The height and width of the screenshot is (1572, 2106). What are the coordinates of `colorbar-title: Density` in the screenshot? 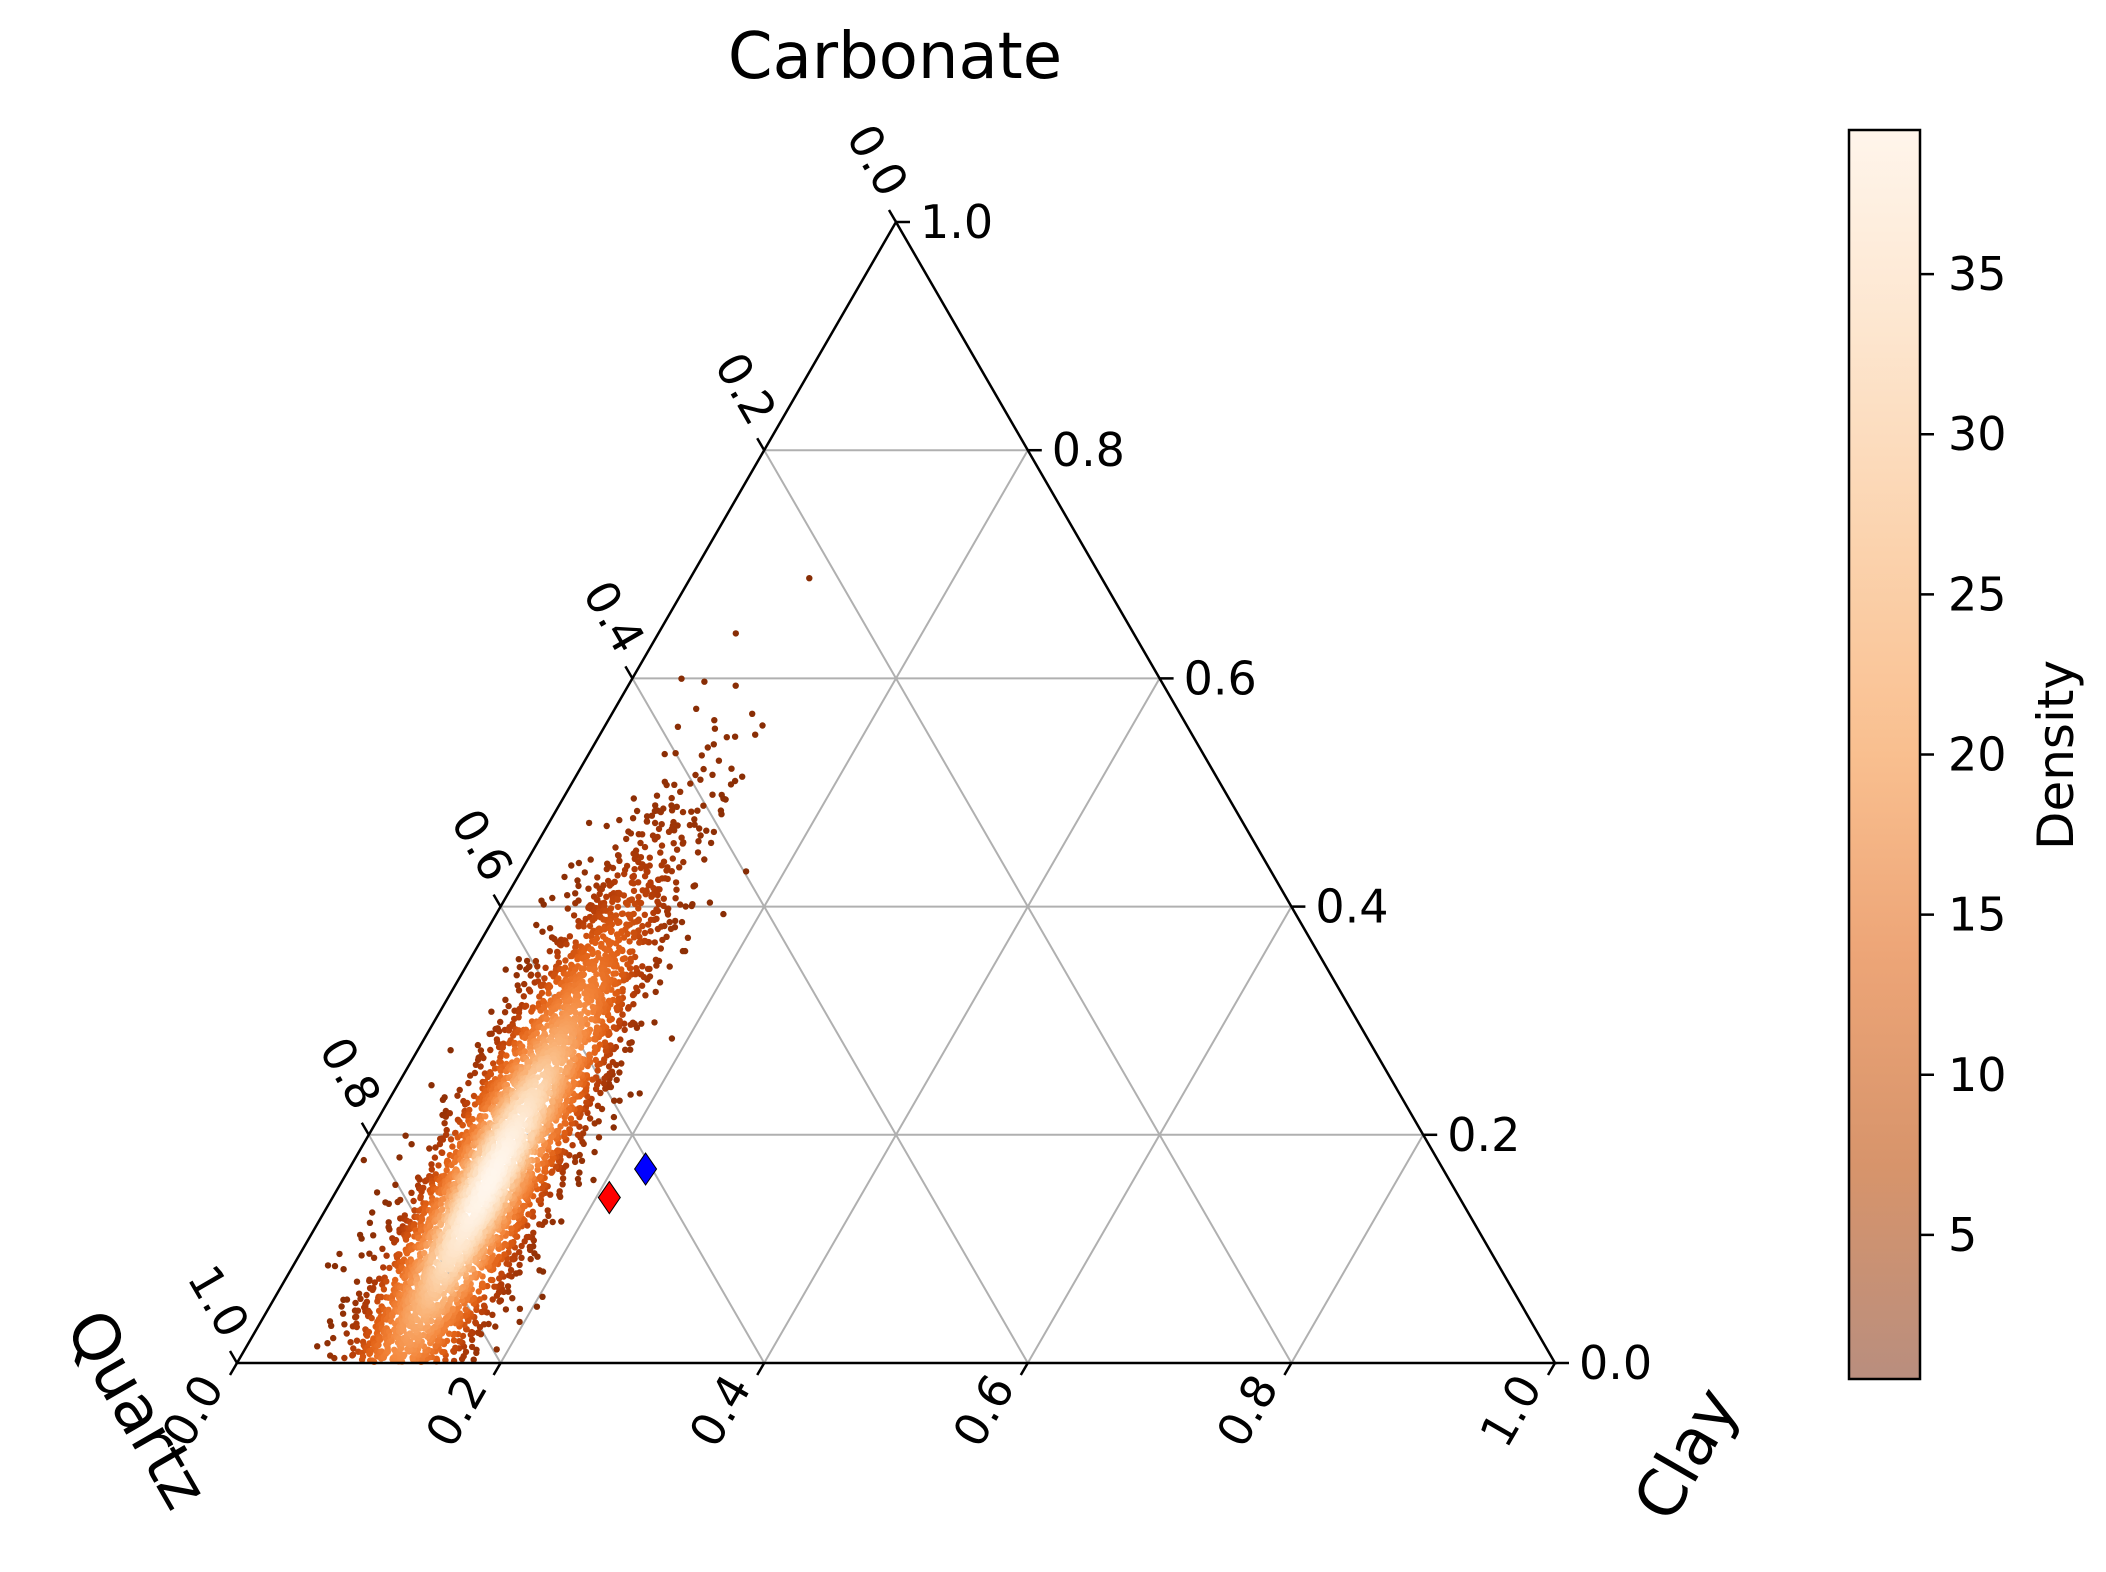 It's located at (2056, 755).